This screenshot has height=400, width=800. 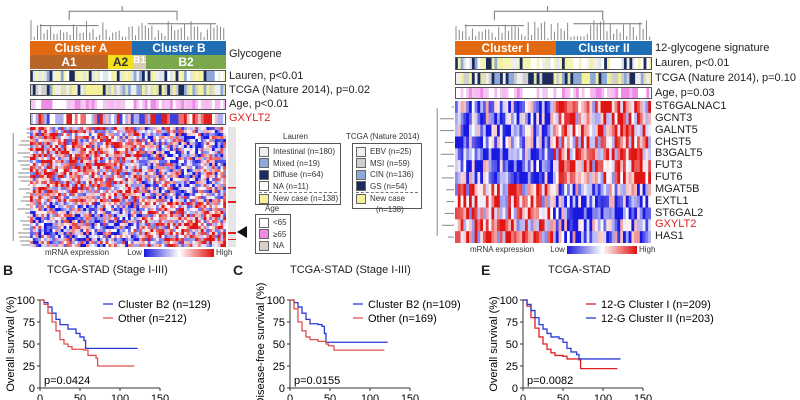 What do you see at coordinates (361, 198) in the screenshot?
I see `legend-swatch` at bounding box center [361, 198].